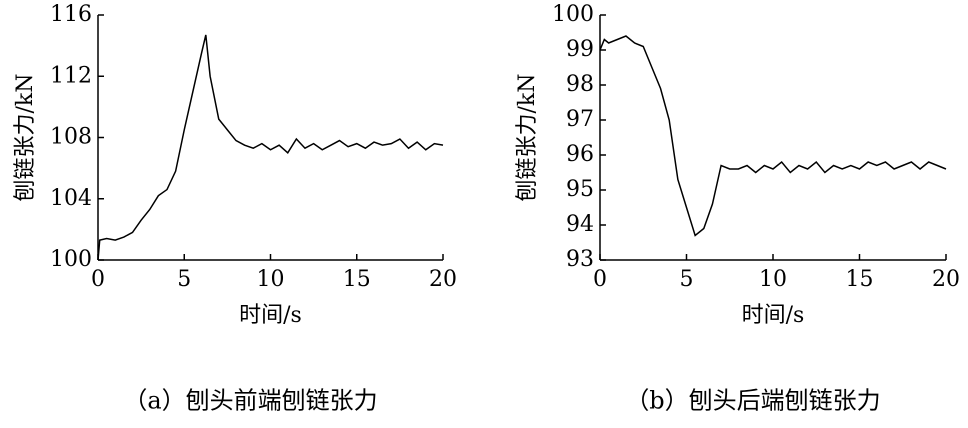 This screenshot has height=428, width=968. Describe the element at coordinates (580, 259) in the screenshot. I see `y-tick-label: 93` at that location.